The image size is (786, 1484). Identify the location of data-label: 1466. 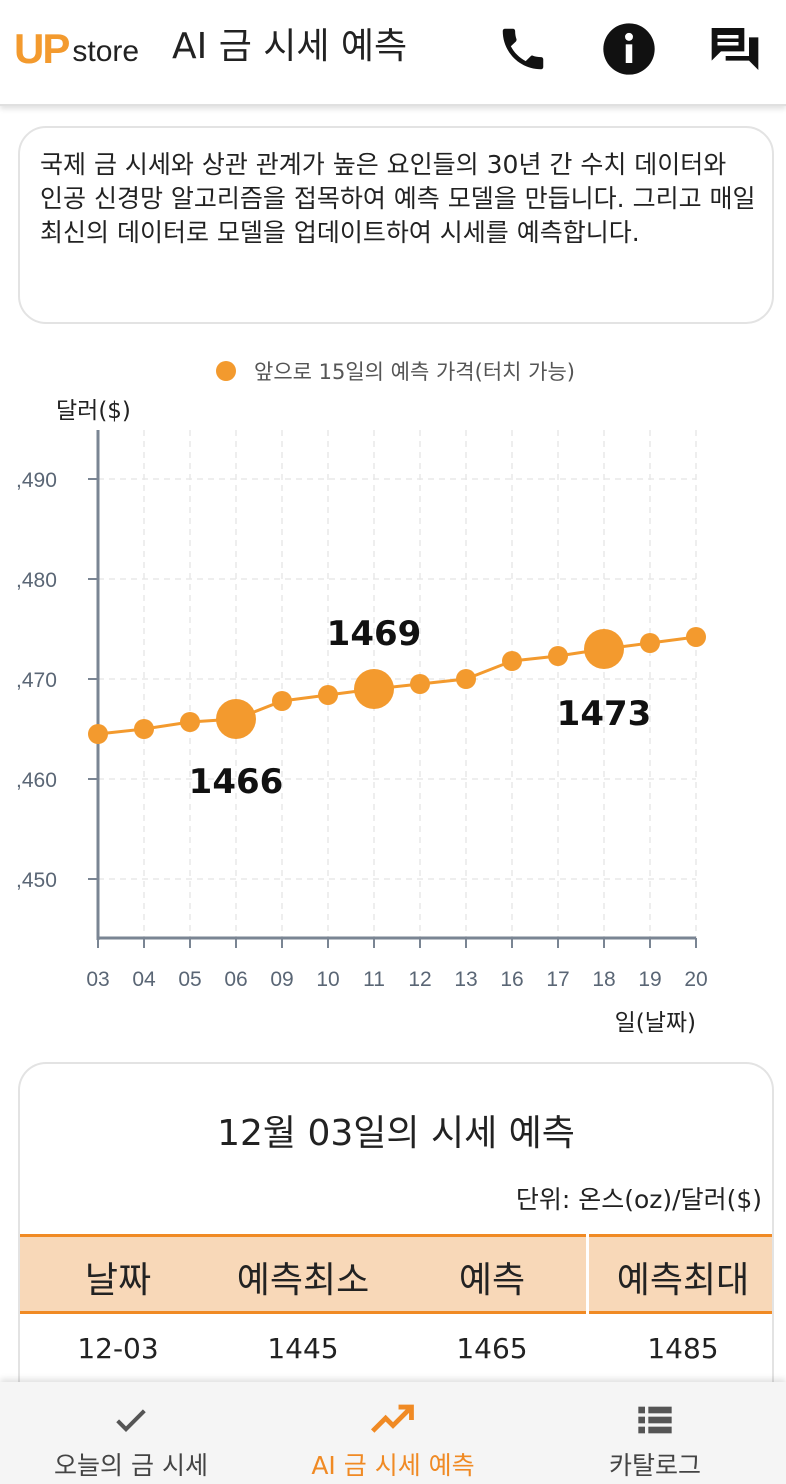
(236, 782).